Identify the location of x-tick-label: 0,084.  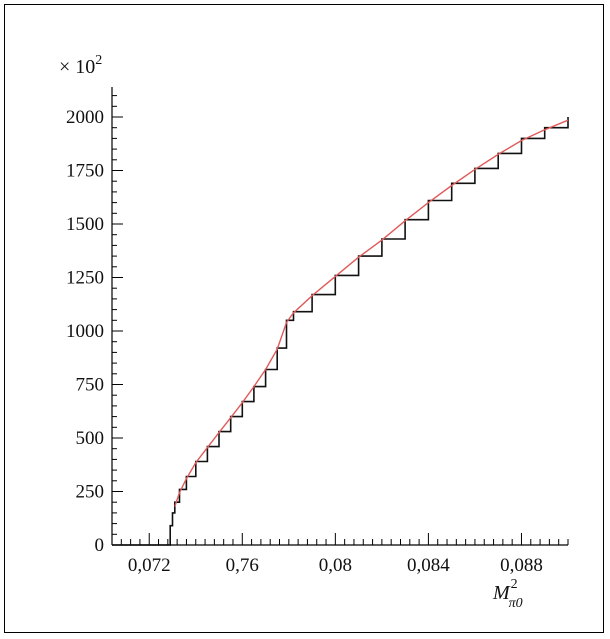
(428, 565).